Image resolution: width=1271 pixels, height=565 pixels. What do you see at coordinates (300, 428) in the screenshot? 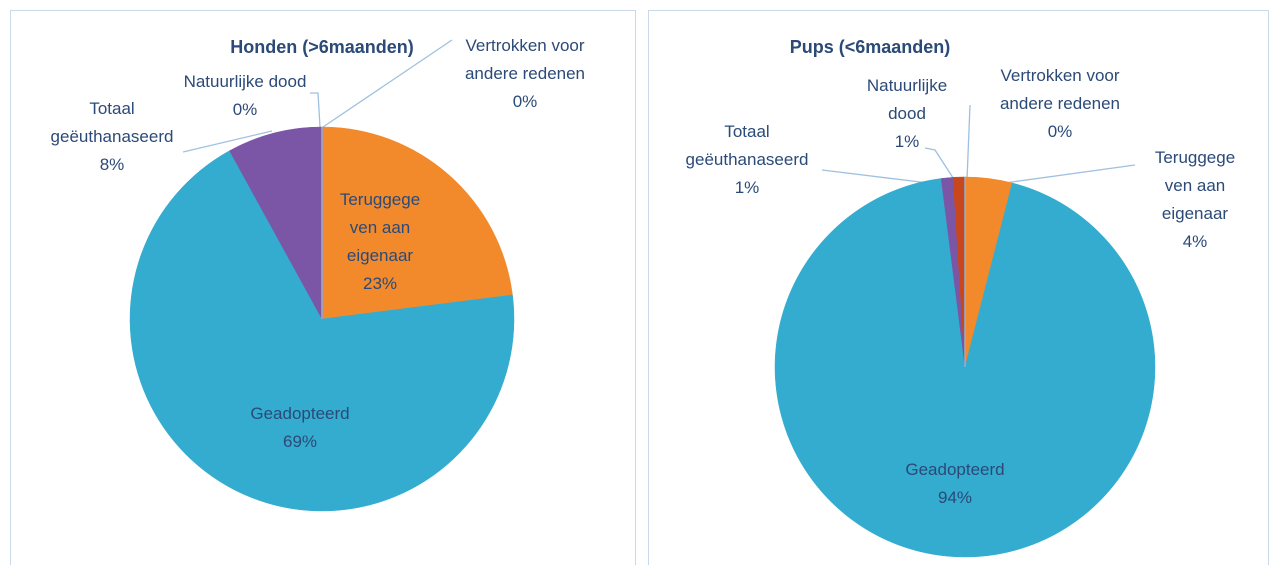
I see `data-label: Geadopteerd 69%` at bounding box center [300, 428].